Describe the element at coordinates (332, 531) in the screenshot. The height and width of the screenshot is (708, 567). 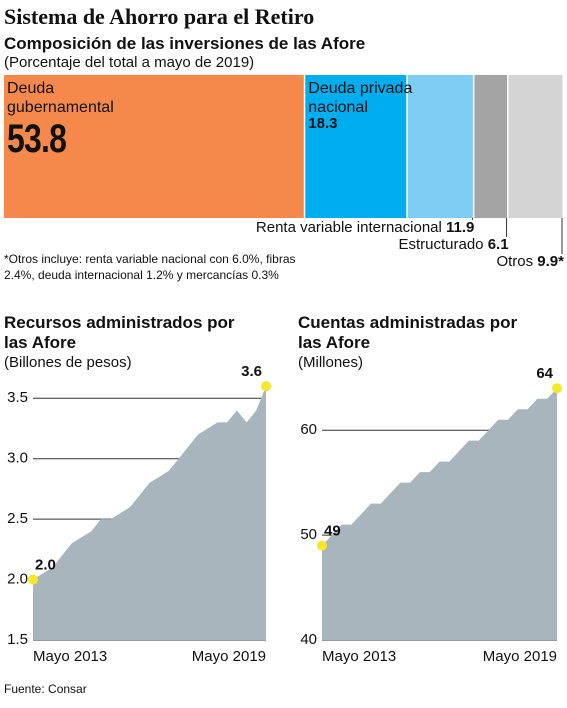
I see `data-label: 49` at that location.